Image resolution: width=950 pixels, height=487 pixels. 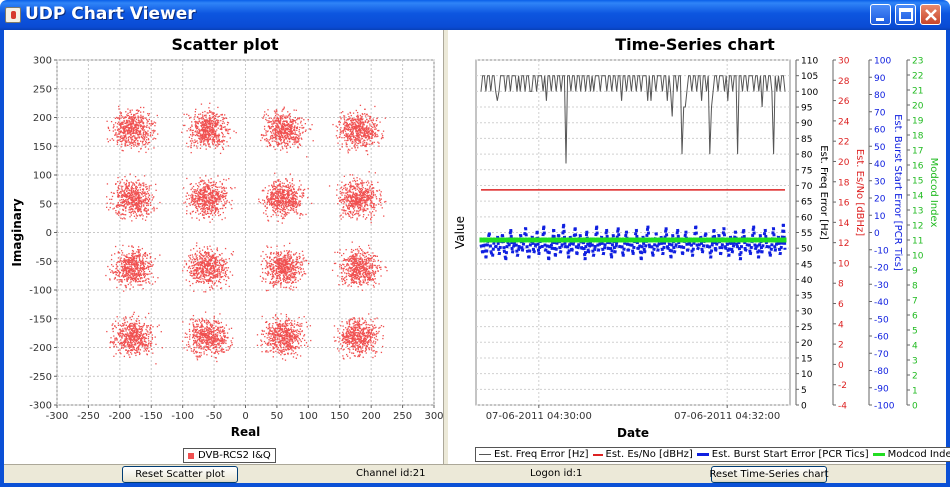 I want to click on close-button, so click(x=930, y=14).